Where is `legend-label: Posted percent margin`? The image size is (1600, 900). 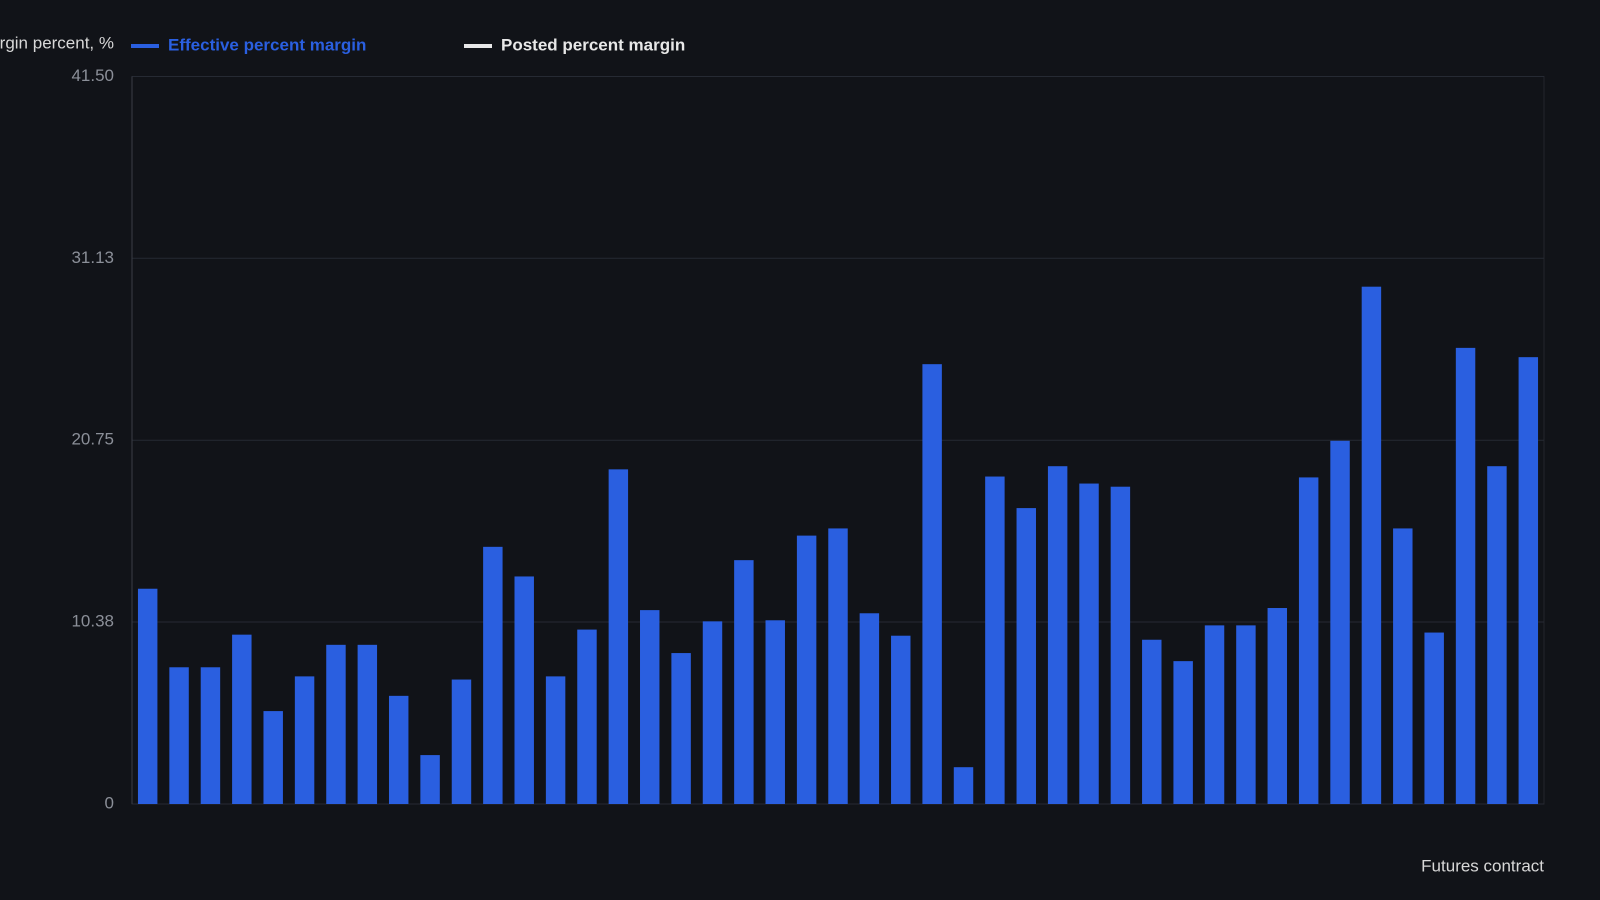
legend-label: Posted percent margin is located at coordinates (593, 44).